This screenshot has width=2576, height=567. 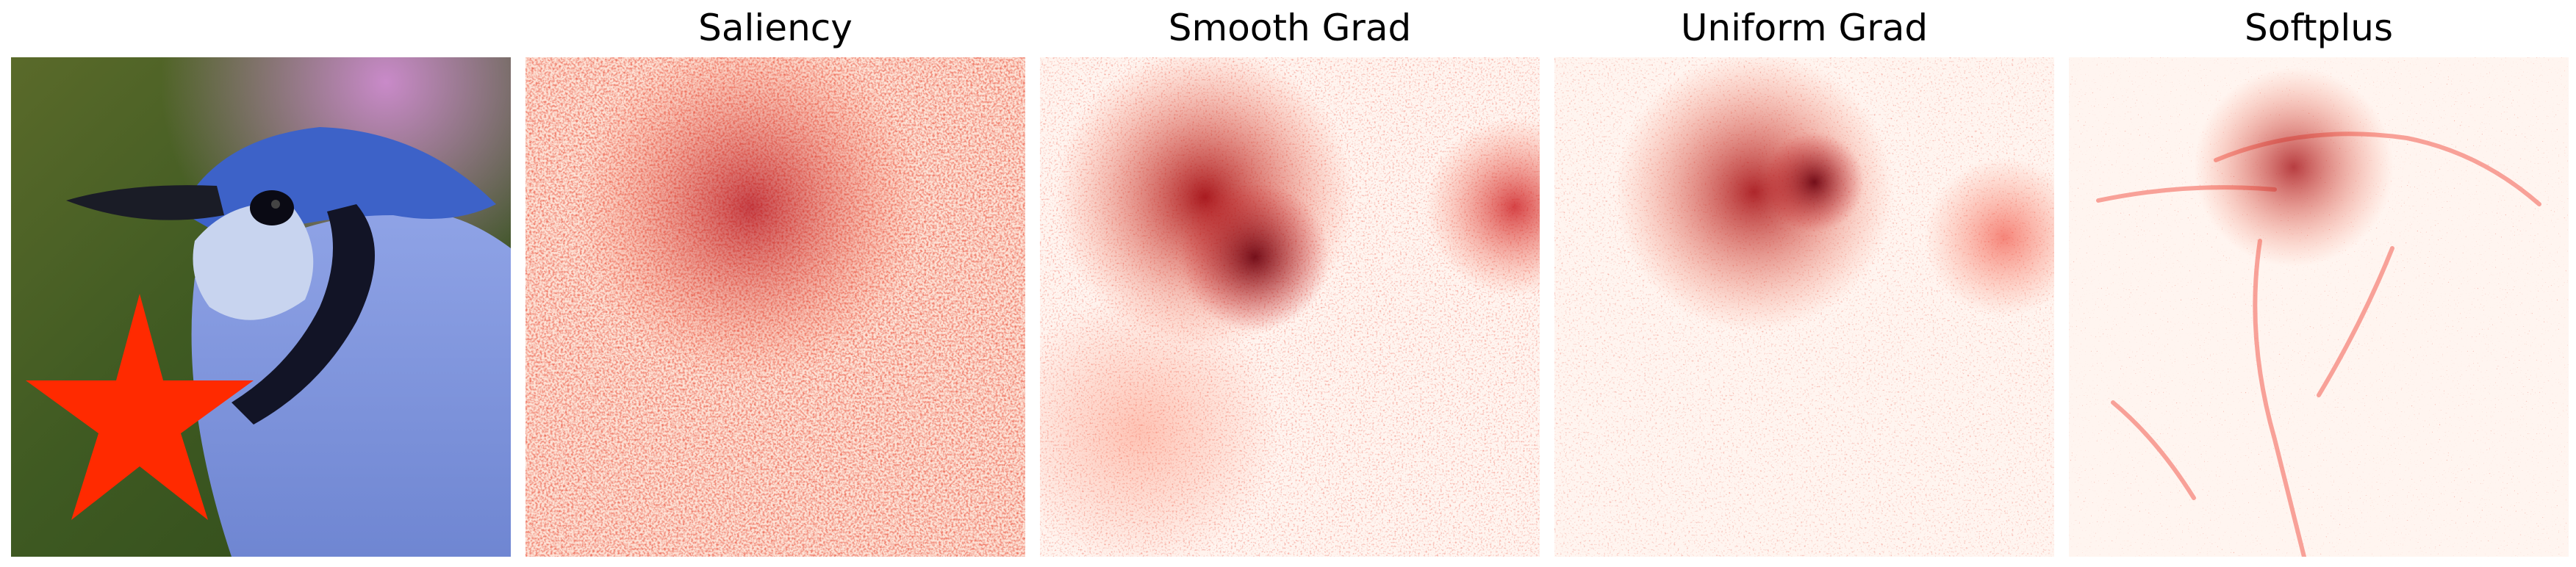 I want to click on panel-title-softplus: Softplus, so click(x=2319, y=28).